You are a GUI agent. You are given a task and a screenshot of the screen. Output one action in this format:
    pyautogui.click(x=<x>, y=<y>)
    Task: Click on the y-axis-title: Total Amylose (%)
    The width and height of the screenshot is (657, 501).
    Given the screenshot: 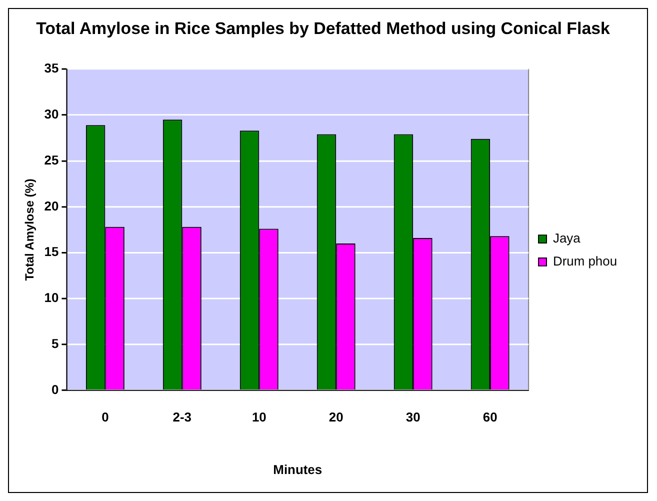 What is the action you would take?
    pyautogui.click(x=29, y=229)
    